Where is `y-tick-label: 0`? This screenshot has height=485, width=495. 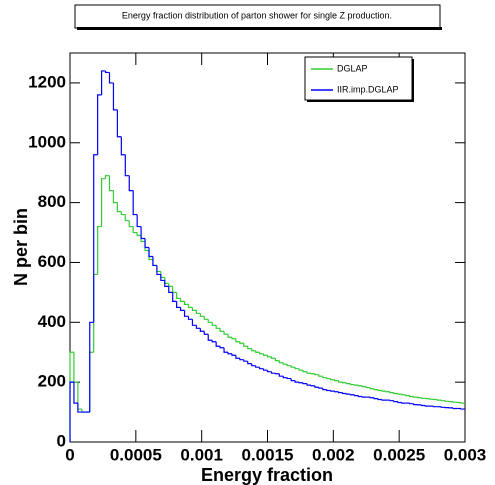
y-tick-label: 0 is located at coordinates (61, 440).